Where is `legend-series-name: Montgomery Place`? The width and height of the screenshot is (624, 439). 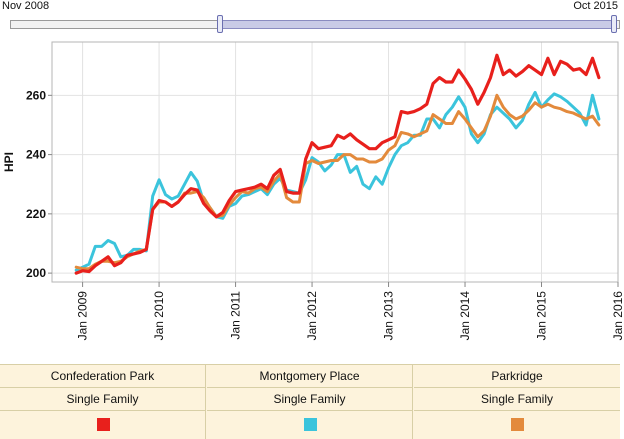
legend-series-name: Montgomery Place is located at coordinates (309, 376).